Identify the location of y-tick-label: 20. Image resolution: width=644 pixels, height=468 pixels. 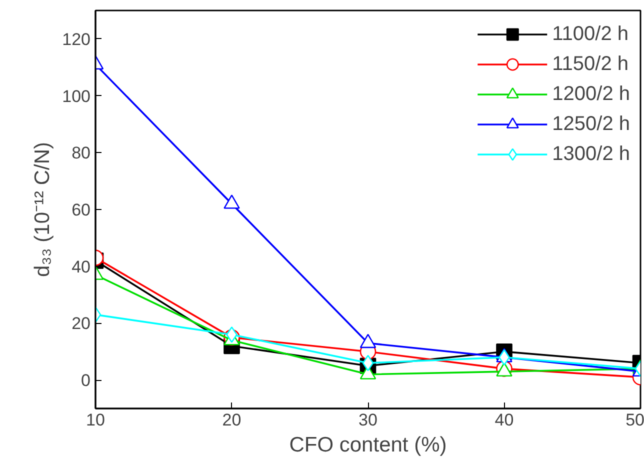
(81, 324).